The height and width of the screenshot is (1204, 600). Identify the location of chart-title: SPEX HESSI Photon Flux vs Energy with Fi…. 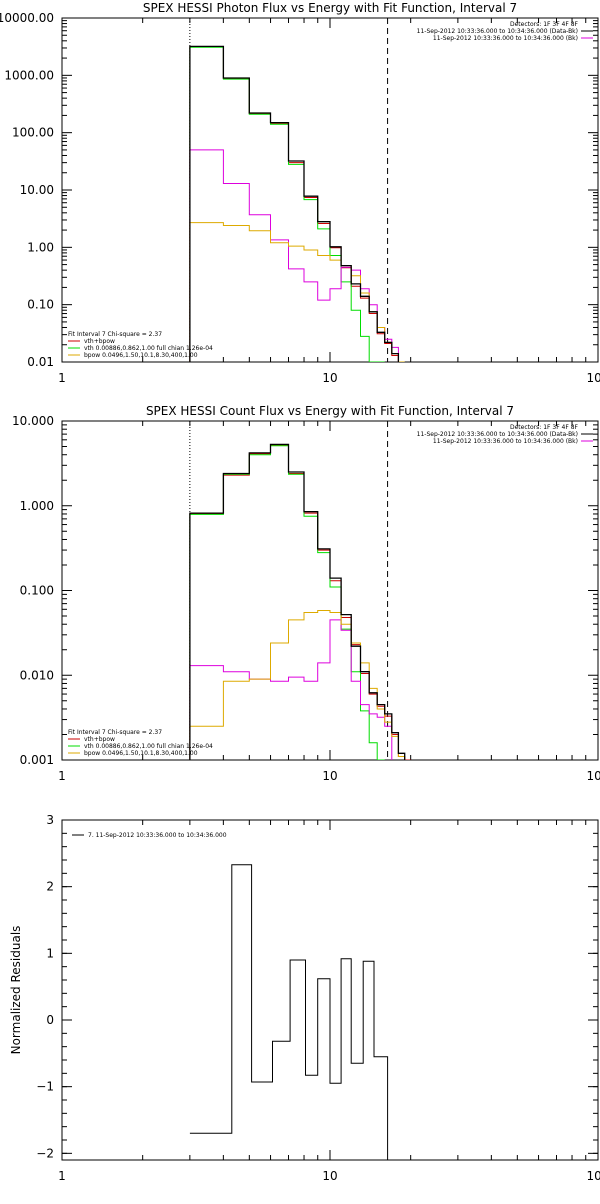
(330, 8).